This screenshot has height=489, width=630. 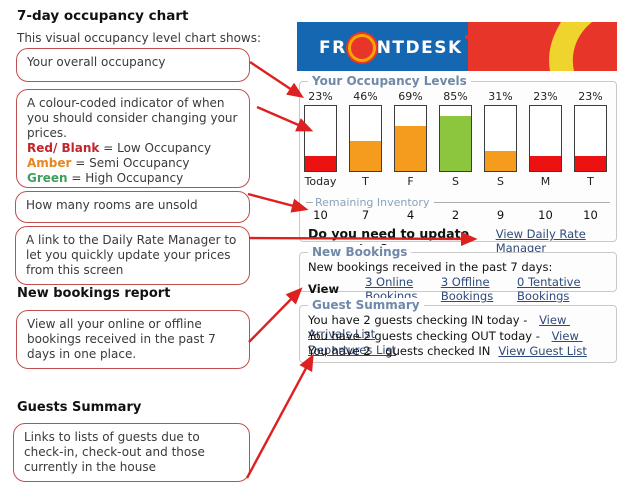 I want to click on page-subtitle: This visual occupancy level chart shows:, so click(x=139, y=38).